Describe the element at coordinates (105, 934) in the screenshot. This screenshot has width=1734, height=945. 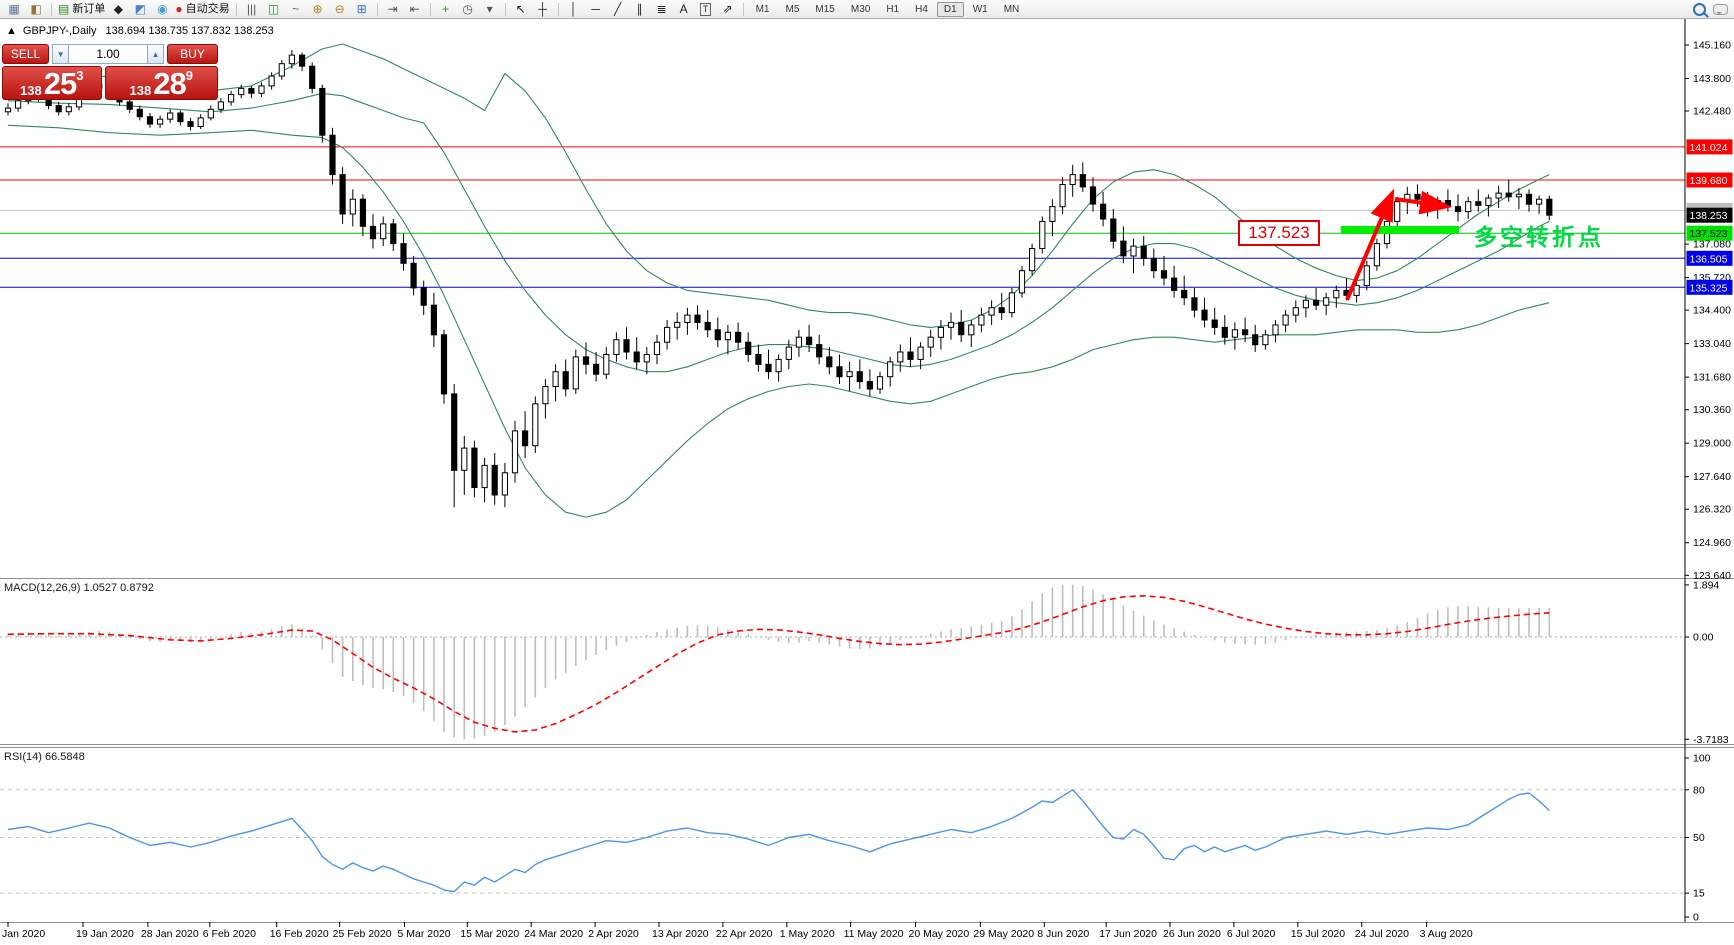
I see `svg-text: 19 Jan 2020` at that location.